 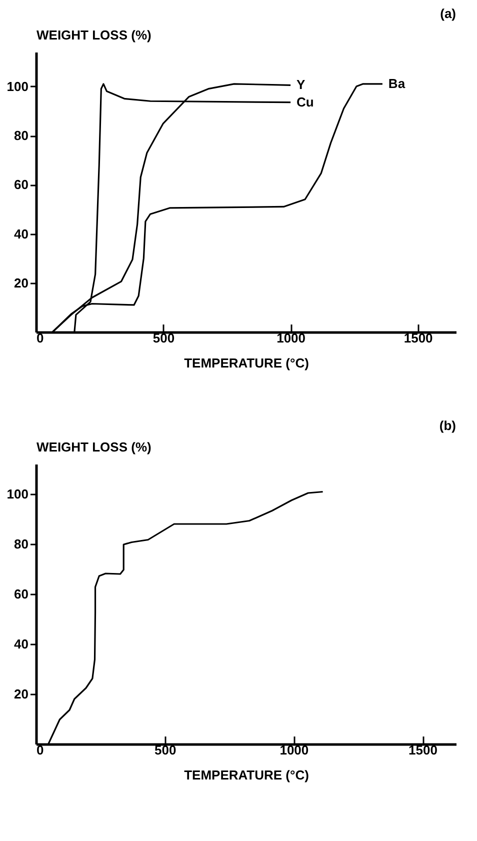 What do you see at coordinates (448, 13) in the screenshot?
I see `text: (a)` at bounding box center [448, 13].